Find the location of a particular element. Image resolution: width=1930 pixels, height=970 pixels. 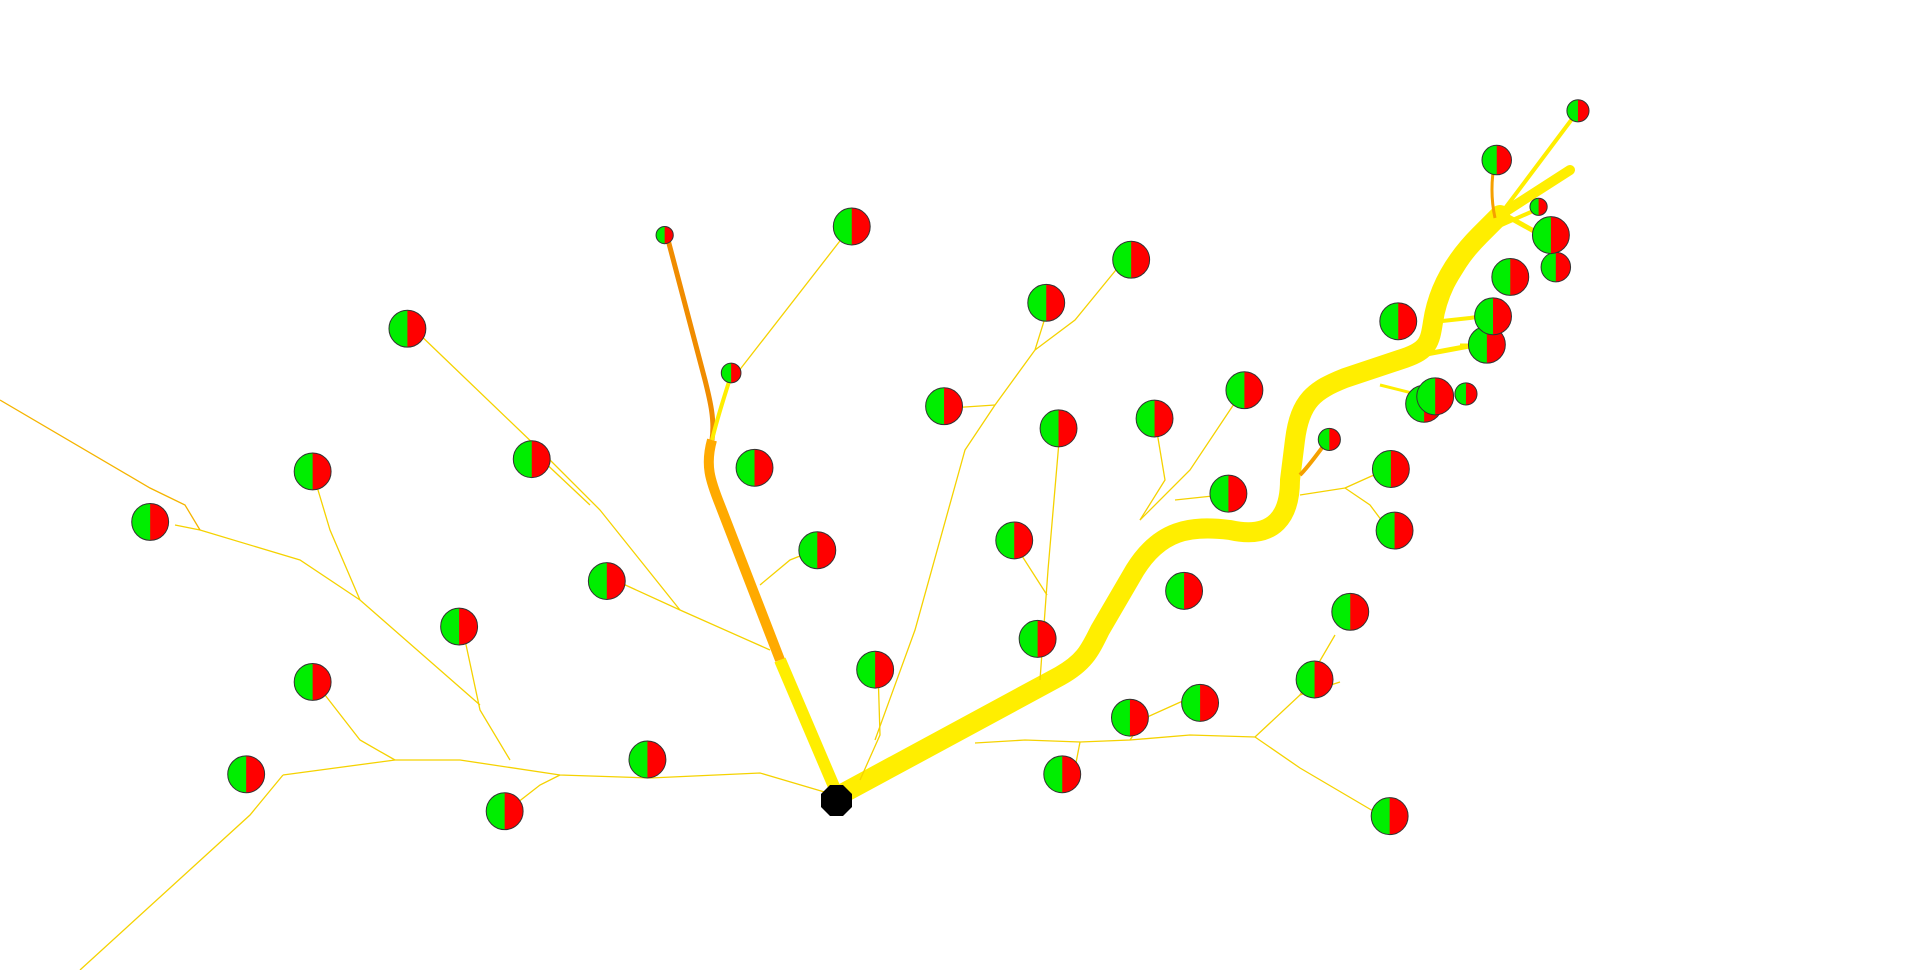

root-node is located at coordinates (836, 800).